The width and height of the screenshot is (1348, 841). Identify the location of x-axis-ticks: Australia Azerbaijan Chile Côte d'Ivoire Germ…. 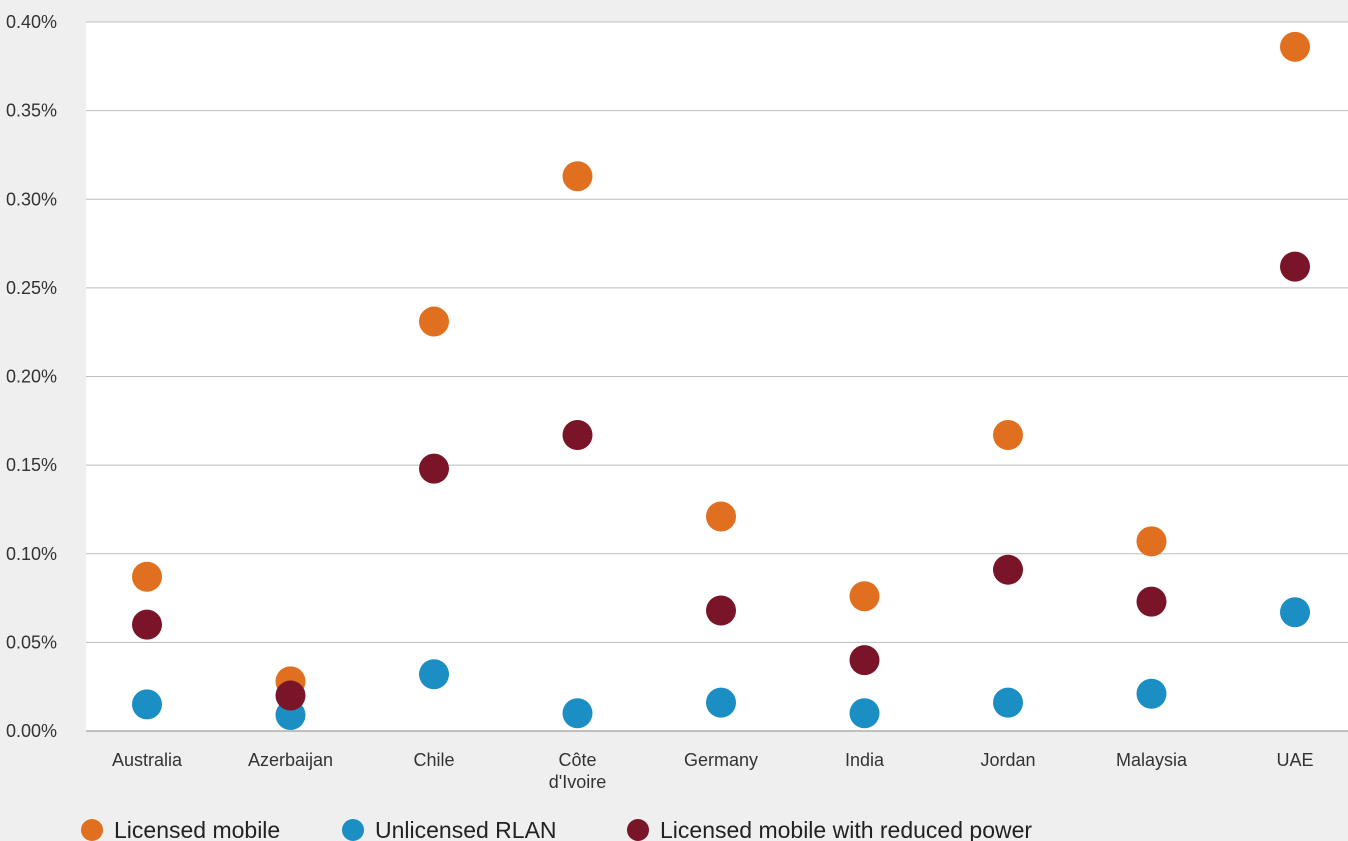
(713, 771).